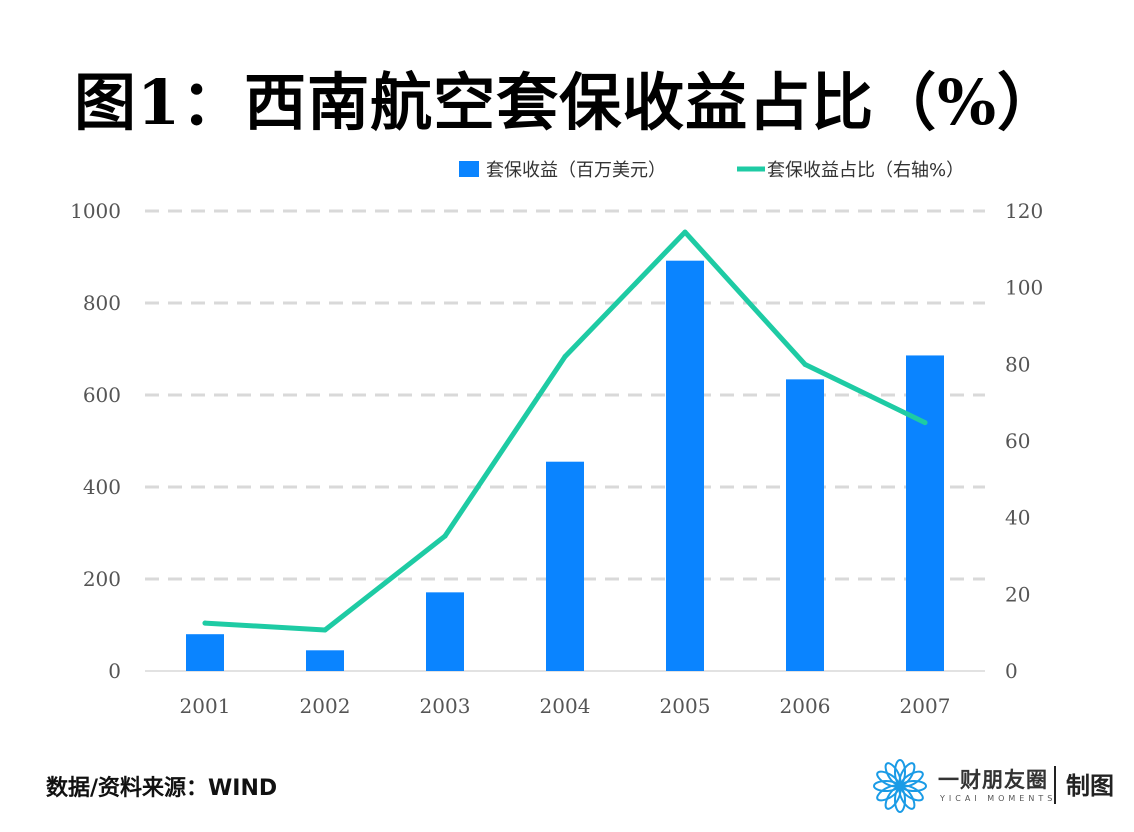 This screenshot has height=832, width=1134. I want to click on x-axis-tick-label: 2007, so click(925, 706).